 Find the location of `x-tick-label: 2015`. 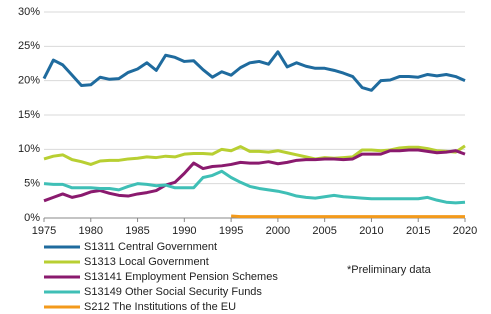

x-tick-label: 2015 is located at coordinates (418, 231).